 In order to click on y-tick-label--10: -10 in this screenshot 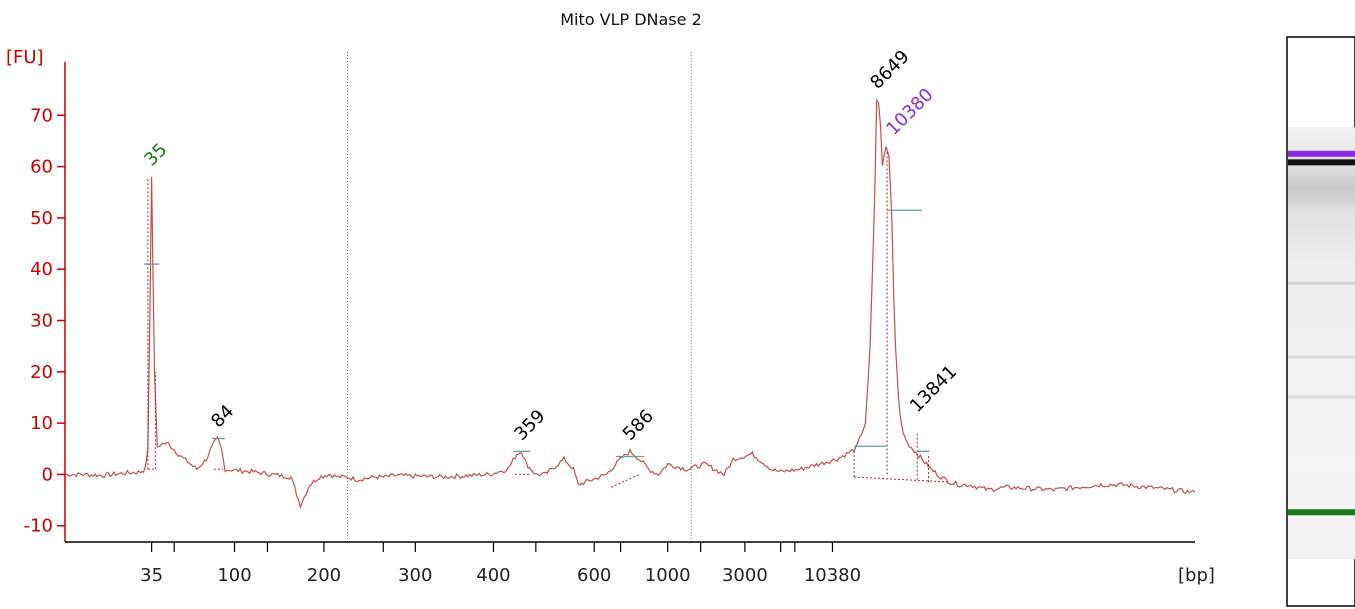, I will do `click(38, 526)`.